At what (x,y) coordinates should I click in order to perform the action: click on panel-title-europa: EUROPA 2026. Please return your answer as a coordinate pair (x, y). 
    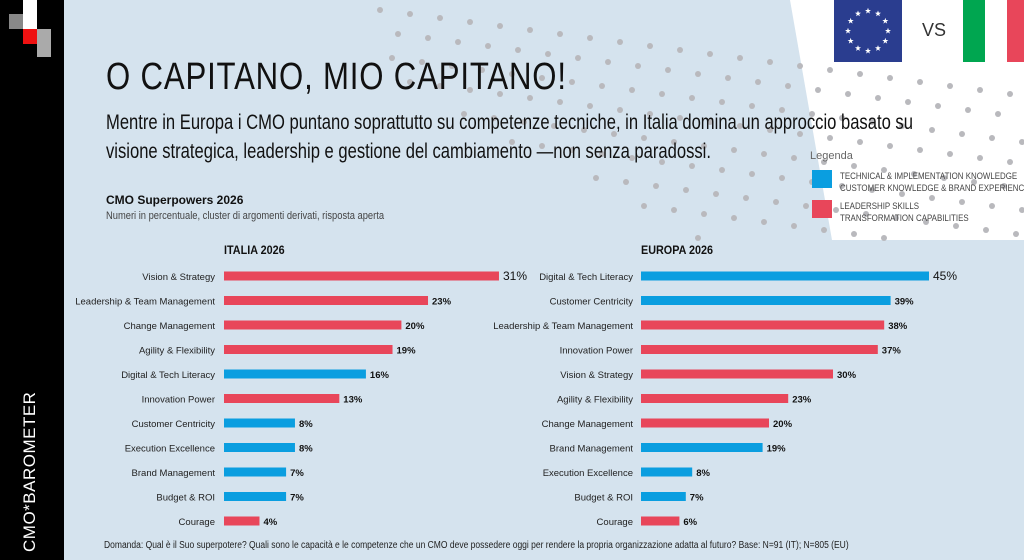
    Looking at the image, I should click on (677, 250).